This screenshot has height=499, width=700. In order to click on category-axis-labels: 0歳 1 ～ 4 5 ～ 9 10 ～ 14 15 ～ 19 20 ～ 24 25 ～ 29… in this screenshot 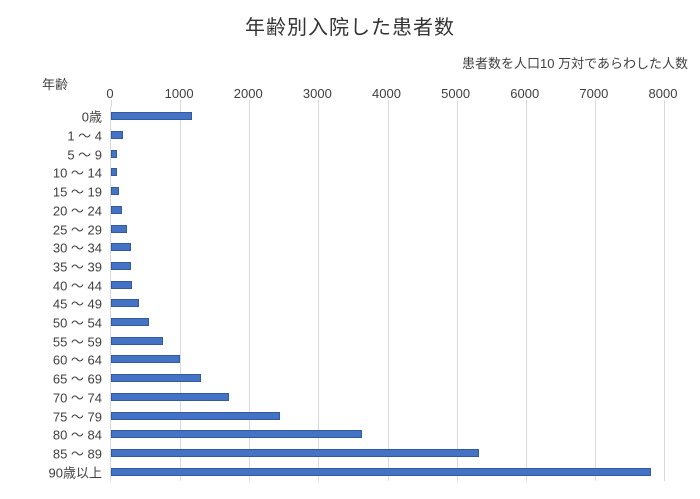, I will do `click(51, 294)`.